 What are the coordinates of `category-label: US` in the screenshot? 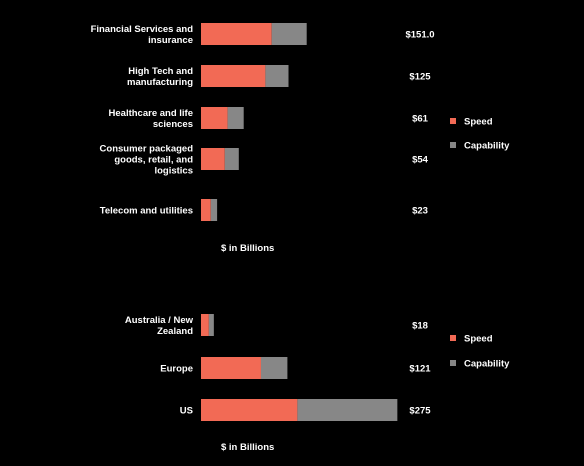 It's located at (186, 411).